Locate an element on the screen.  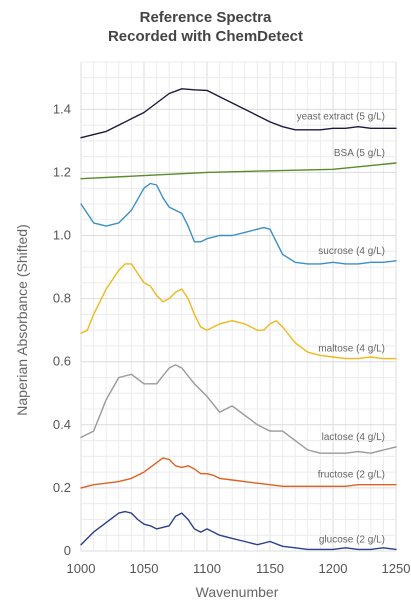
y-tick-label: 0.8 is located at coordinates (62, 298).